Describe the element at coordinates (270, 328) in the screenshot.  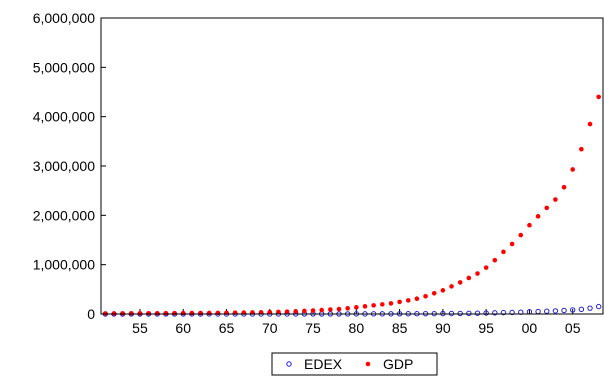
I see `x-tick-label: 70` at that location.